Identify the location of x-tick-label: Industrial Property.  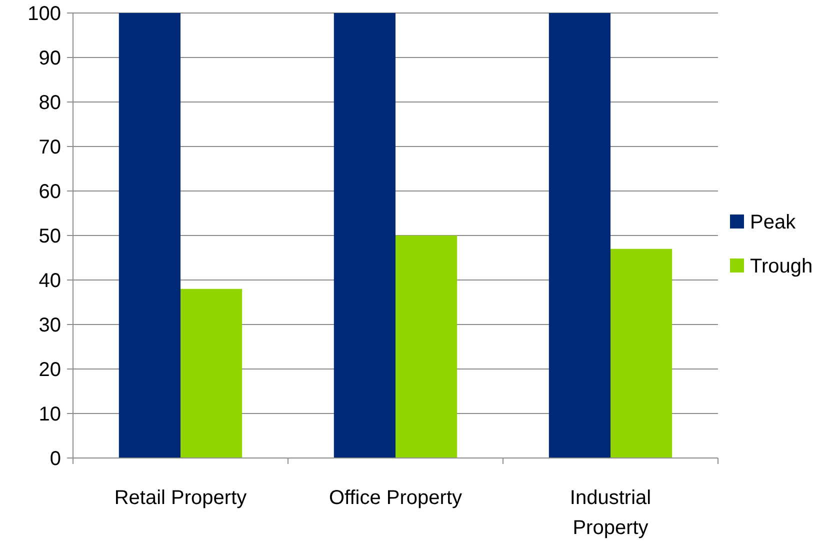
(611, 513).